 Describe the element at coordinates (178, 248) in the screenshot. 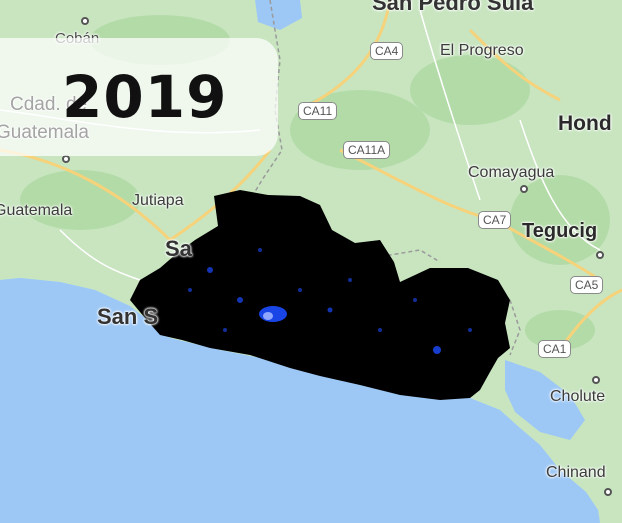

I see `label-sa: Sa` at that location.